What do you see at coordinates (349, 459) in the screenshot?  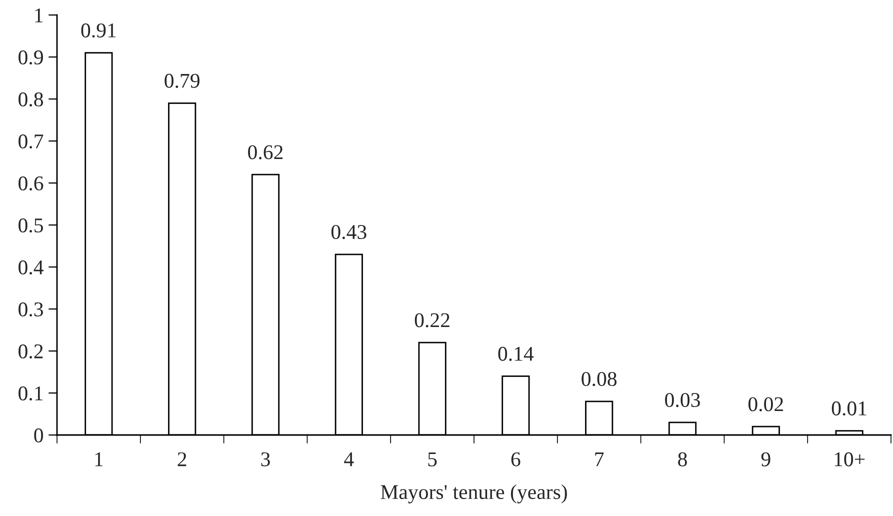 I see `x-tick-label: 4` at bounding box center [349, 459].